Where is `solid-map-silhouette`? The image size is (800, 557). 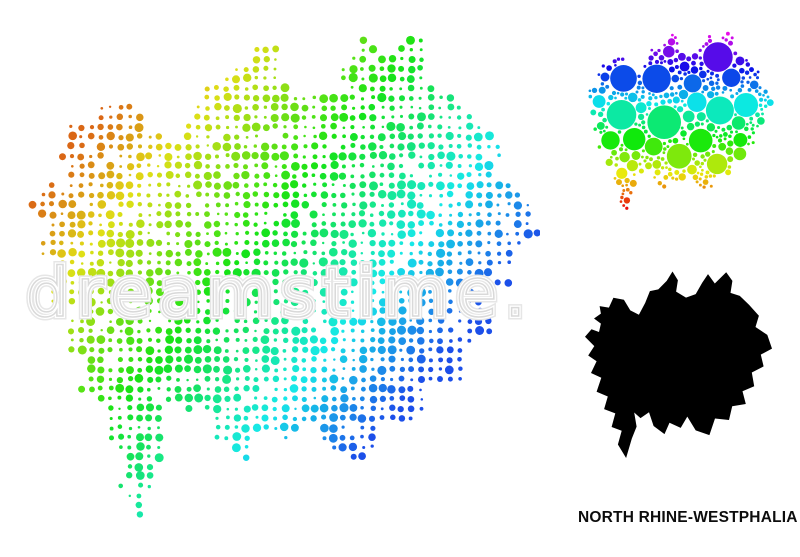 solid-map-silhouette is located at coordinates (678, 364).